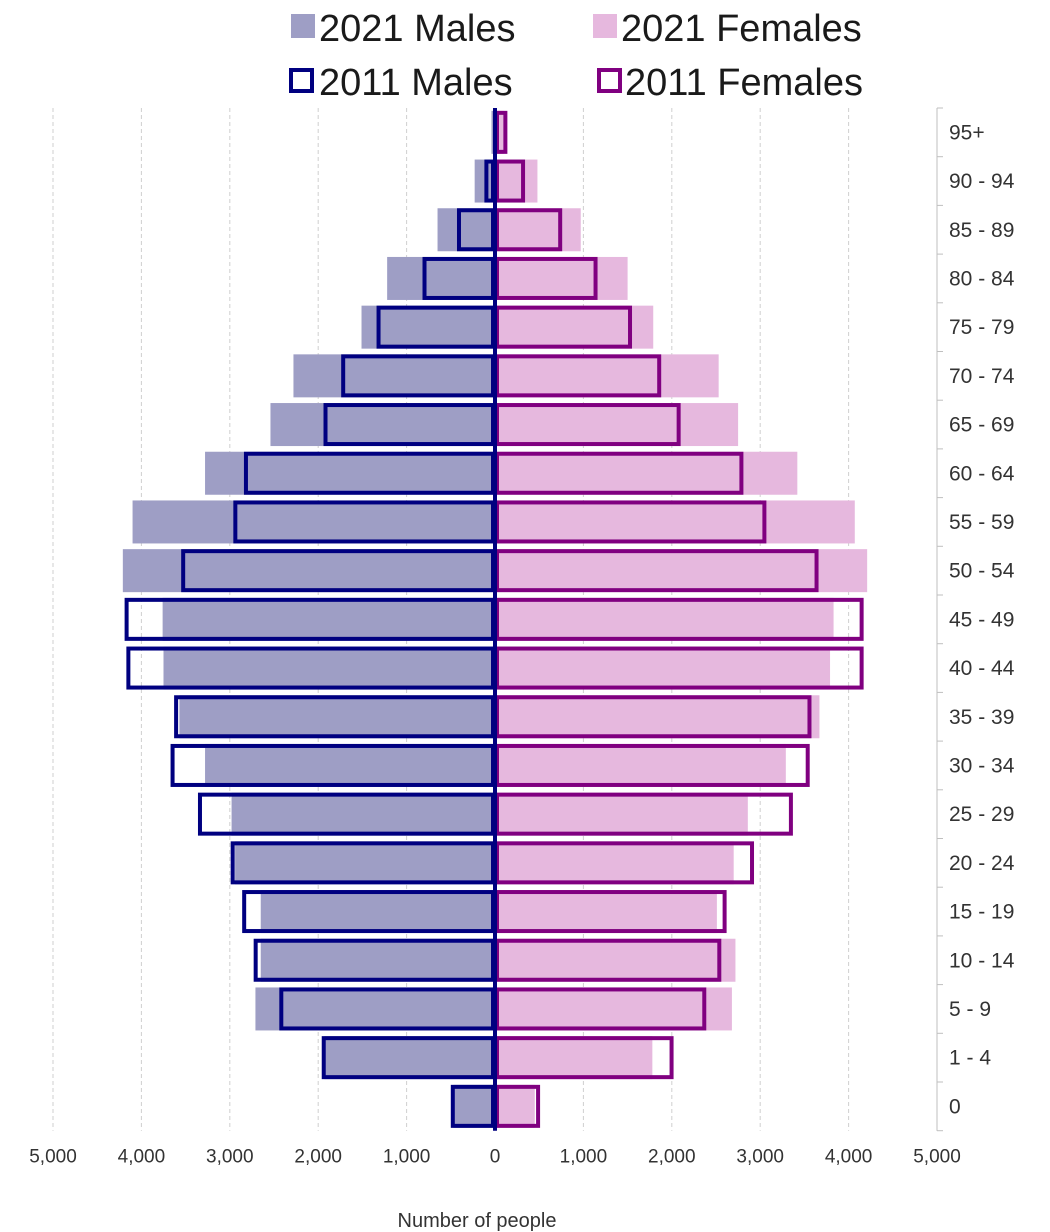  Describe the element at coordinates (416, 83) in the screenshot. I see `legend-label: 2011 Males` at that location.